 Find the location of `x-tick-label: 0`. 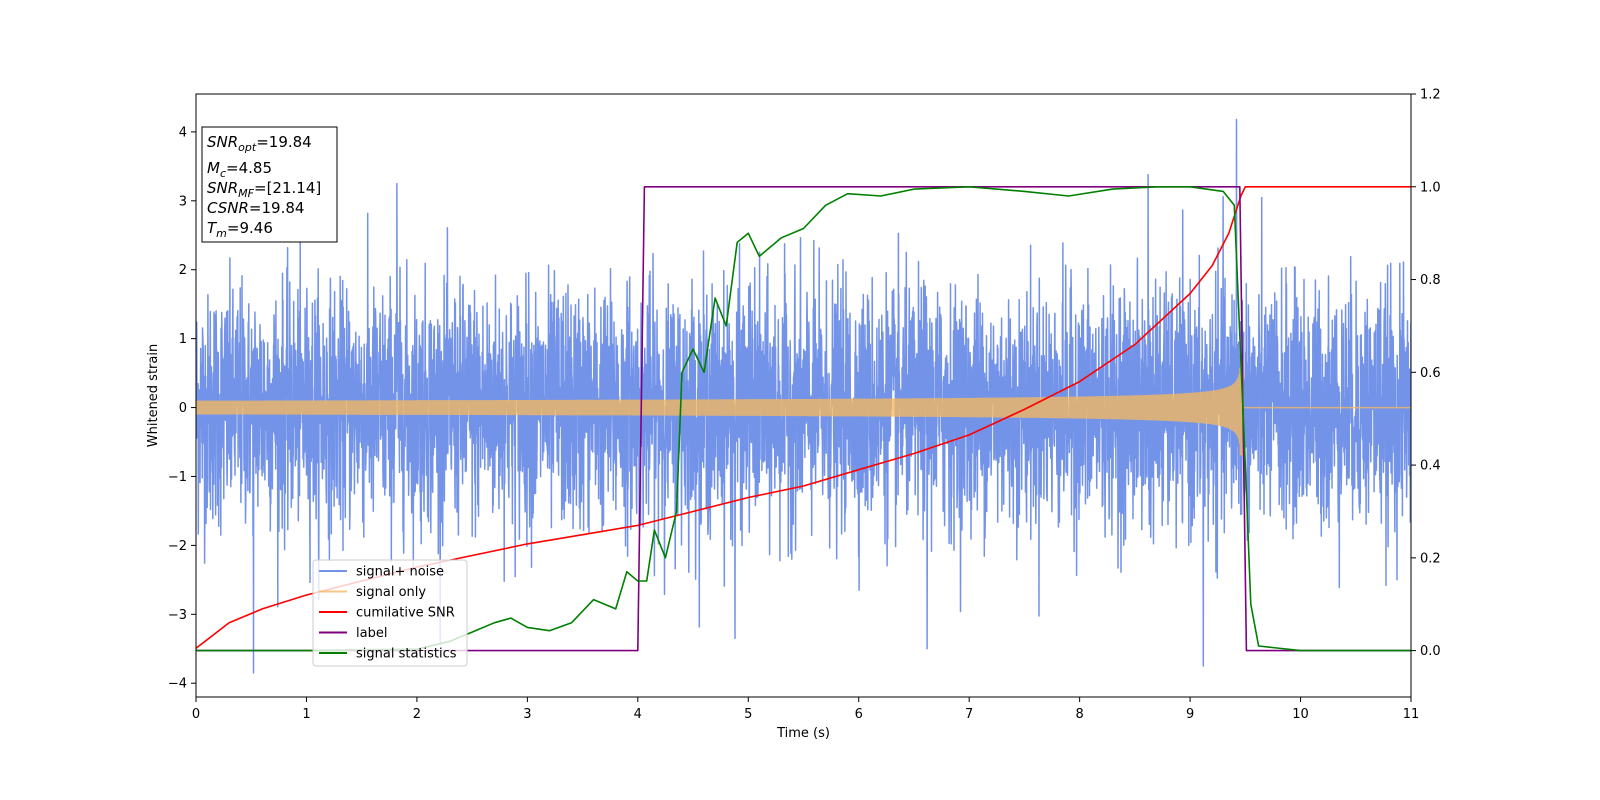

x-tick-label: 0 is located at coordinates (196, 714).